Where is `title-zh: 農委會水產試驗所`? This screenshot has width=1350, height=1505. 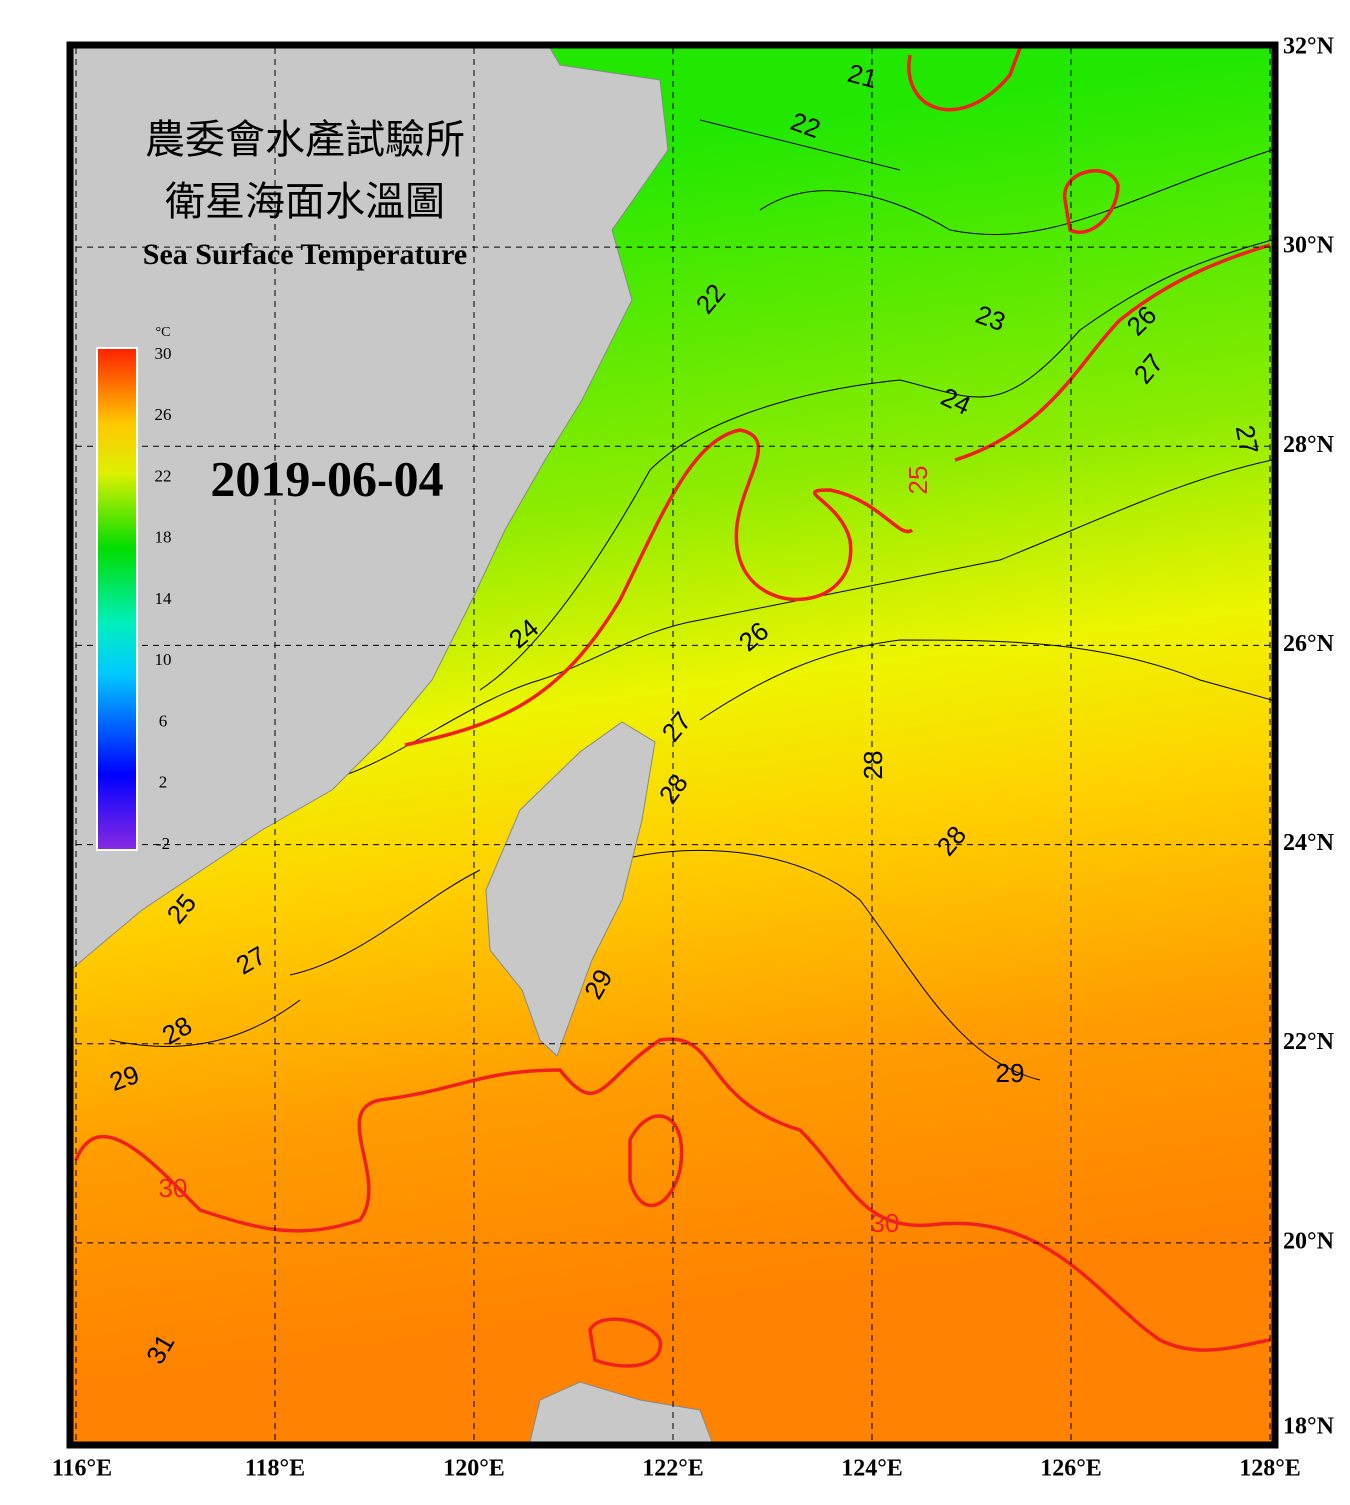 title-zh: 農委會水產試驗所 is located at coordinates (305, 140).